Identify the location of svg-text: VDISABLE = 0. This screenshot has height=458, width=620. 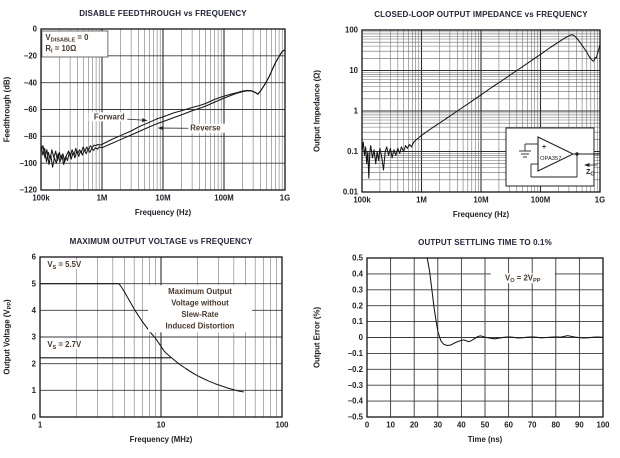
(67, 38).